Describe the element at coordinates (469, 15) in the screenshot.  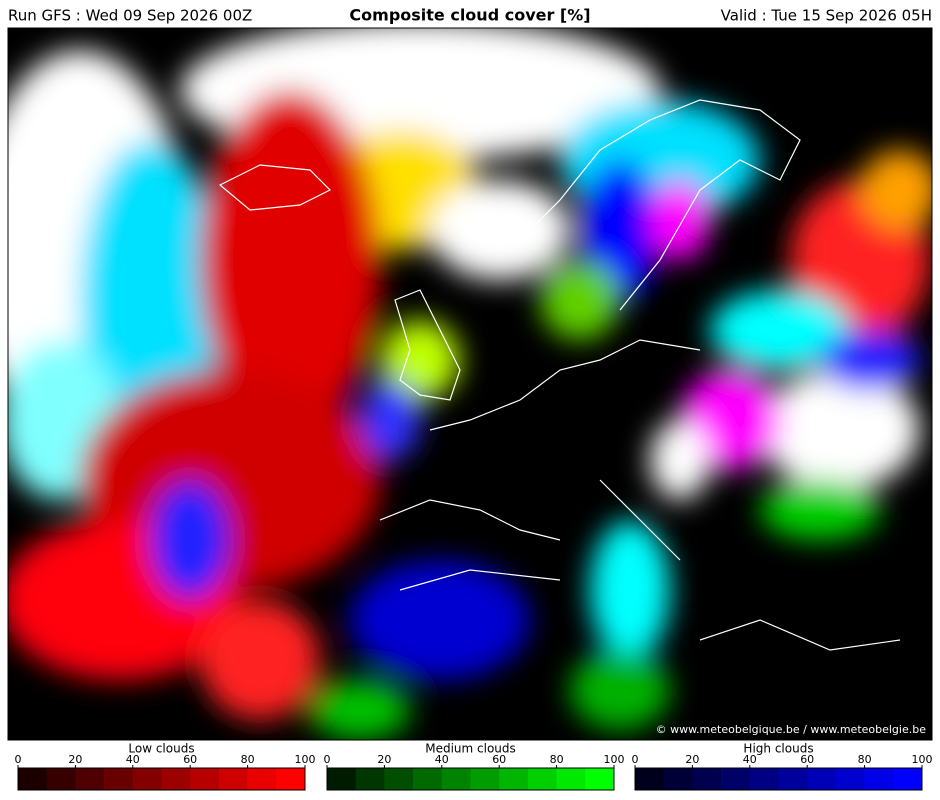
I see `map-title: Composite cloud cover [%]` at that location.